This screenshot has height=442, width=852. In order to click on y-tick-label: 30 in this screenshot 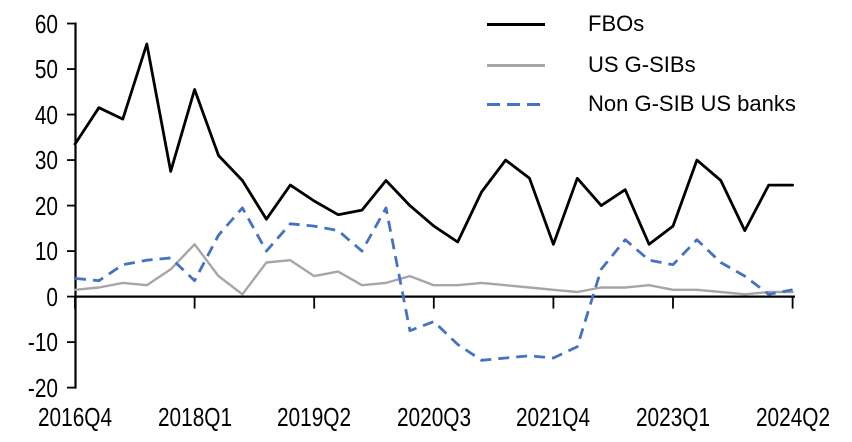, I will do `click(46, 160)`.